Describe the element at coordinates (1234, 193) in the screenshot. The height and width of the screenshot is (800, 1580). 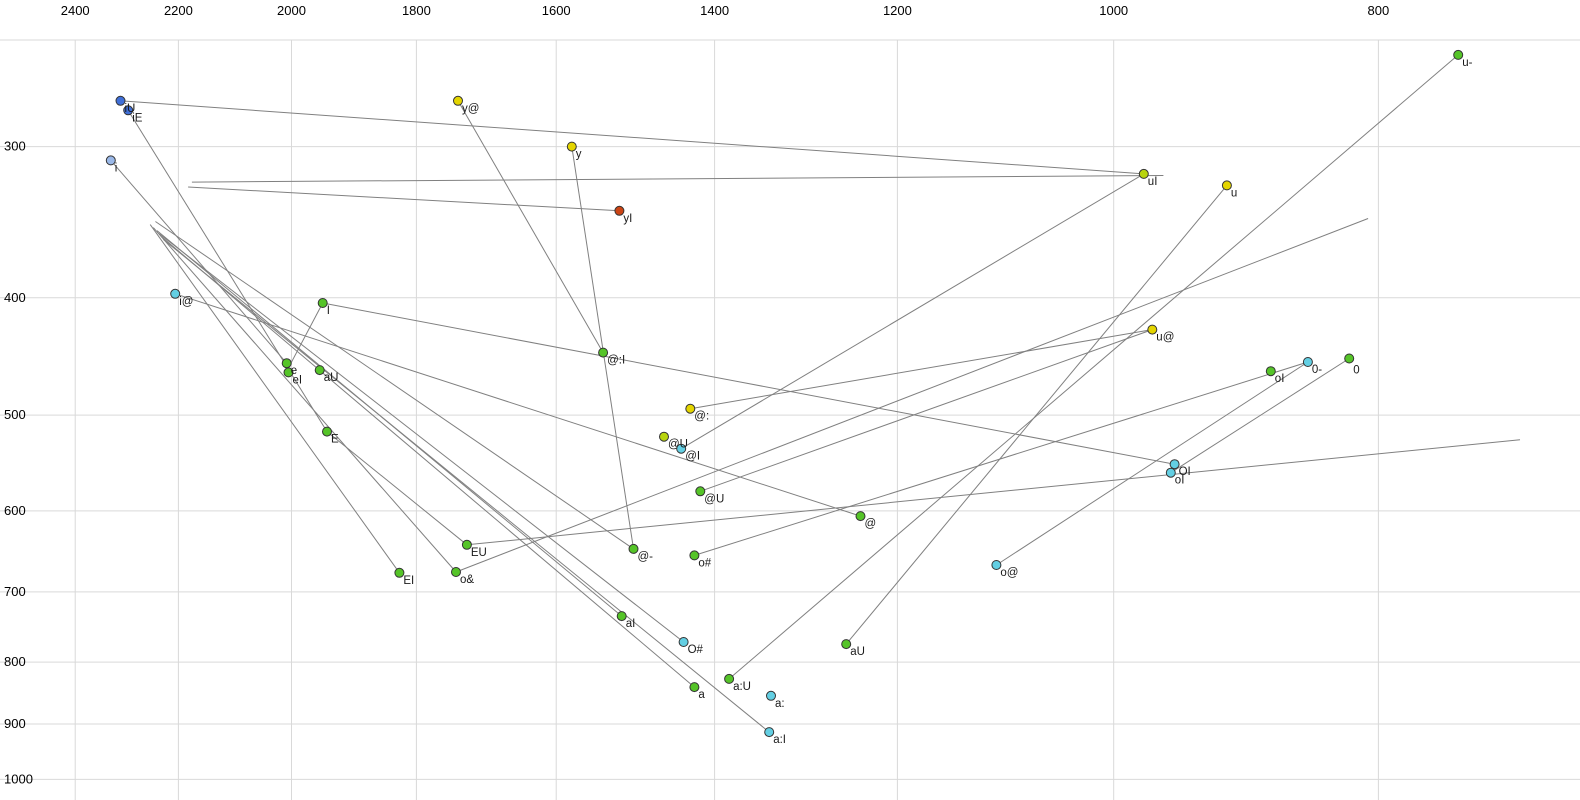
I see `vowel-point-label: u` at that location.